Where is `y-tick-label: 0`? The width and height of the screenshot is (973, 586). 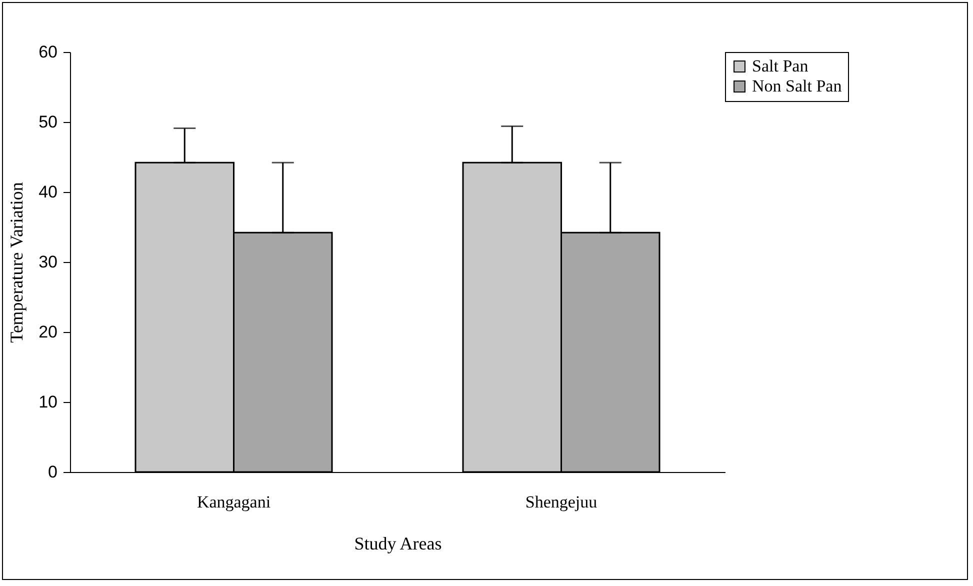 y-tick-label: 0 is located at coordinates (53, 472).